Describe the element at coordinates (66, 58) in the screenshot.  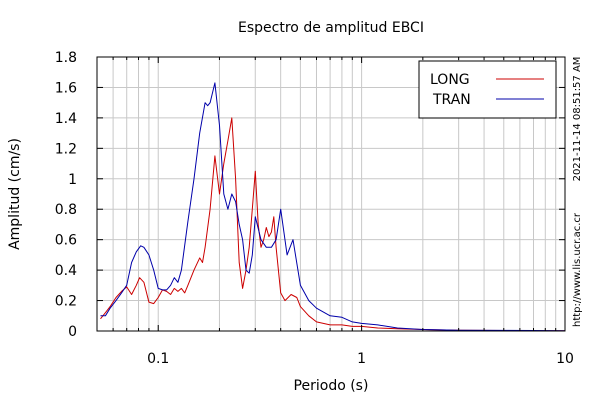
I see `y-tick-label: 1.8` at that location.